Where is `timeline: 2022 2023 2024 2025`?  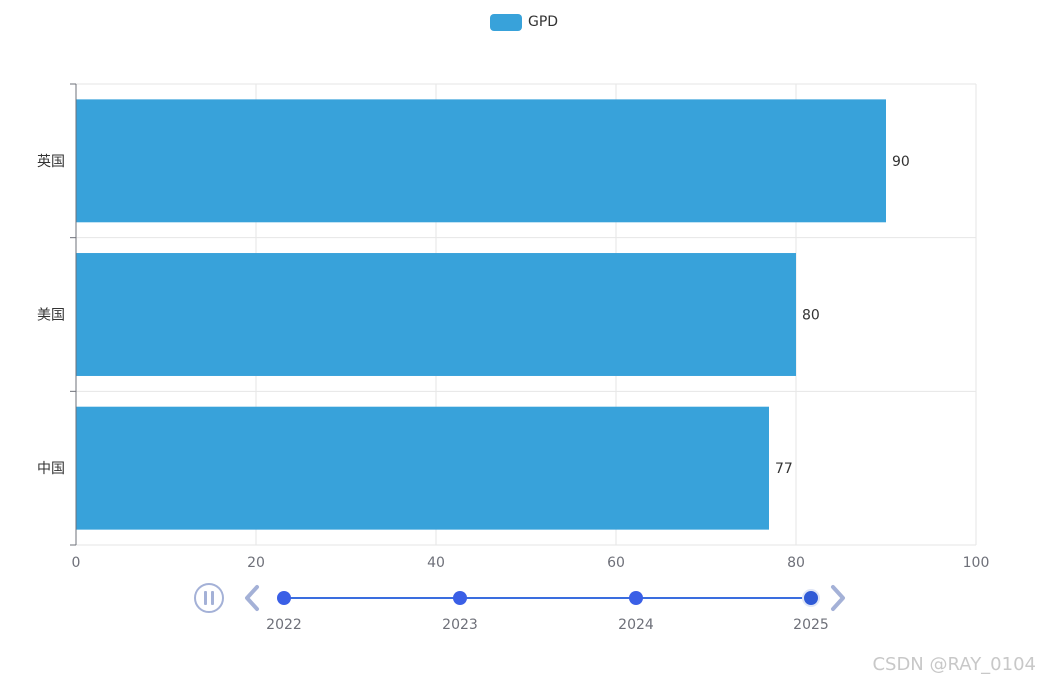
timeline: 2022 2023 2024 2025 is located at coordinates (519, 608).